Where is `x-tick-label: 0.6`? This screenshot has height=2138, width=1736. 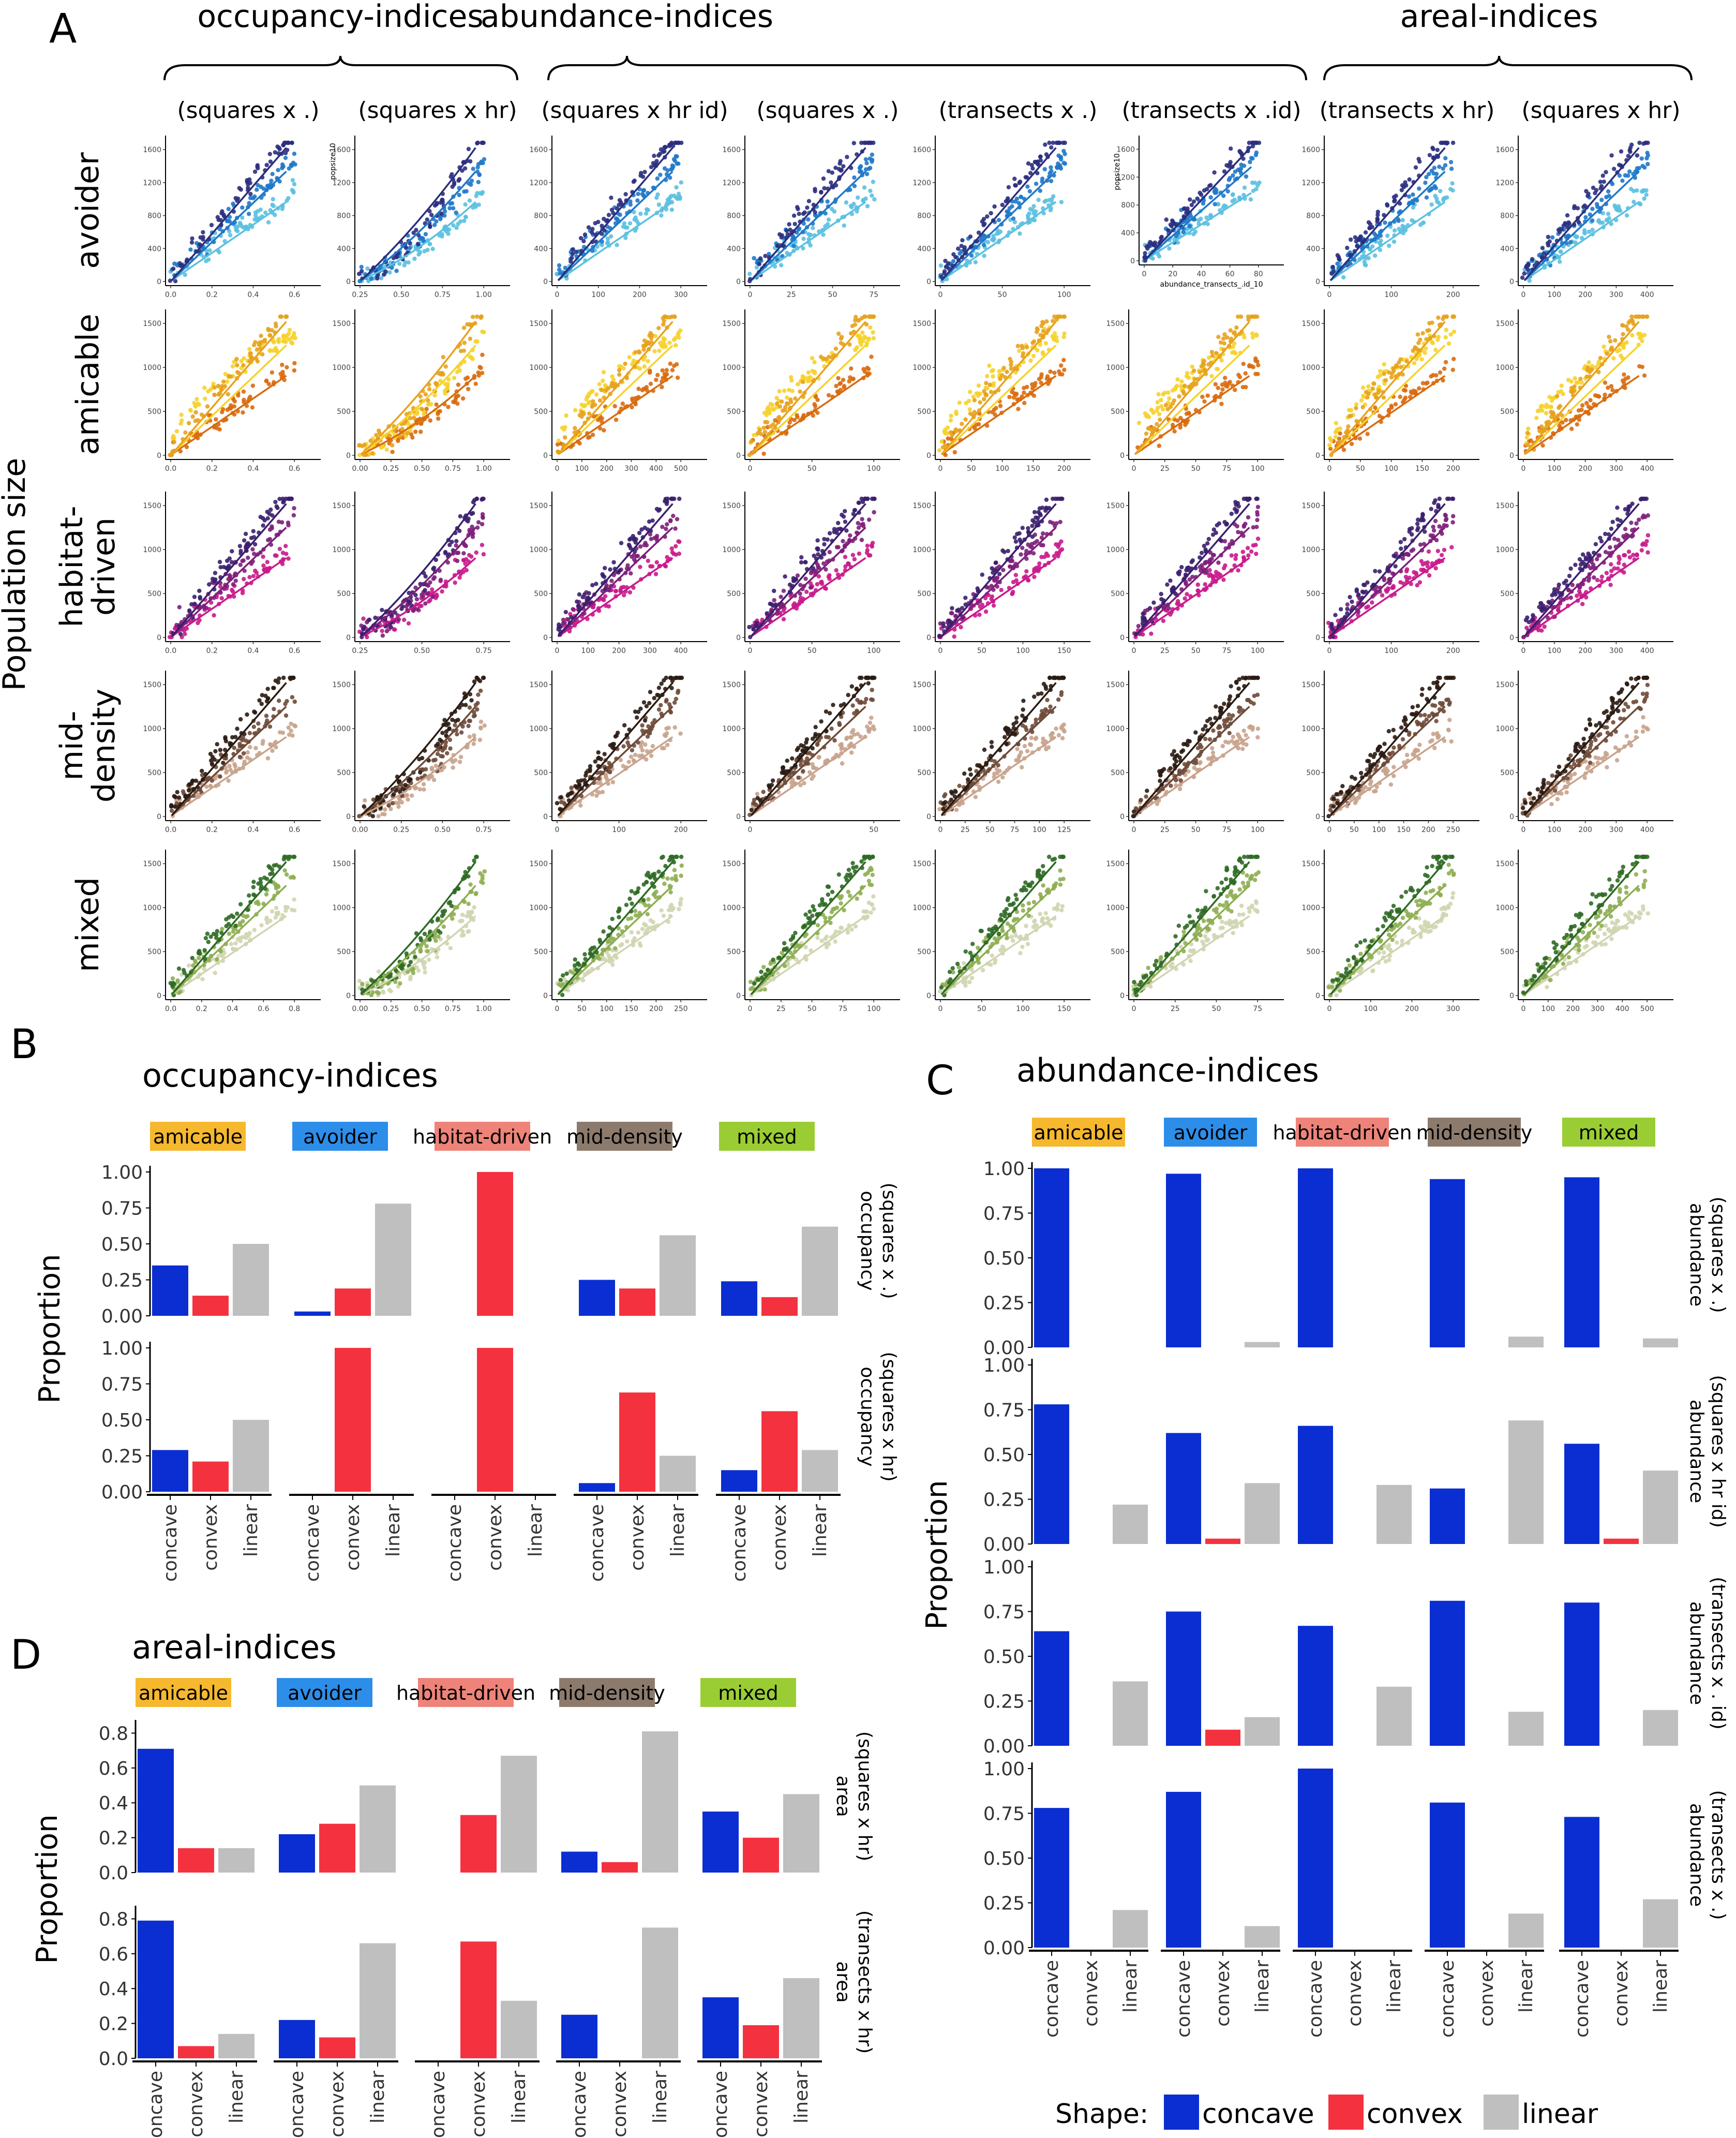 x-tick-label: 0.6 is located at coordinates (294, 651).